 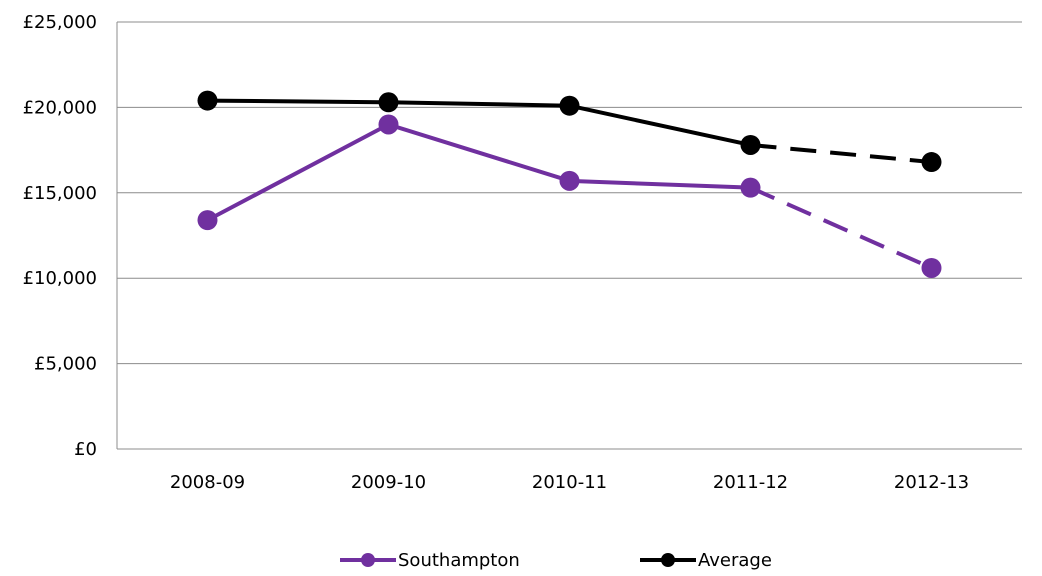 I want to click on y-tick-label: £5,000, so click(x=65, y=364).